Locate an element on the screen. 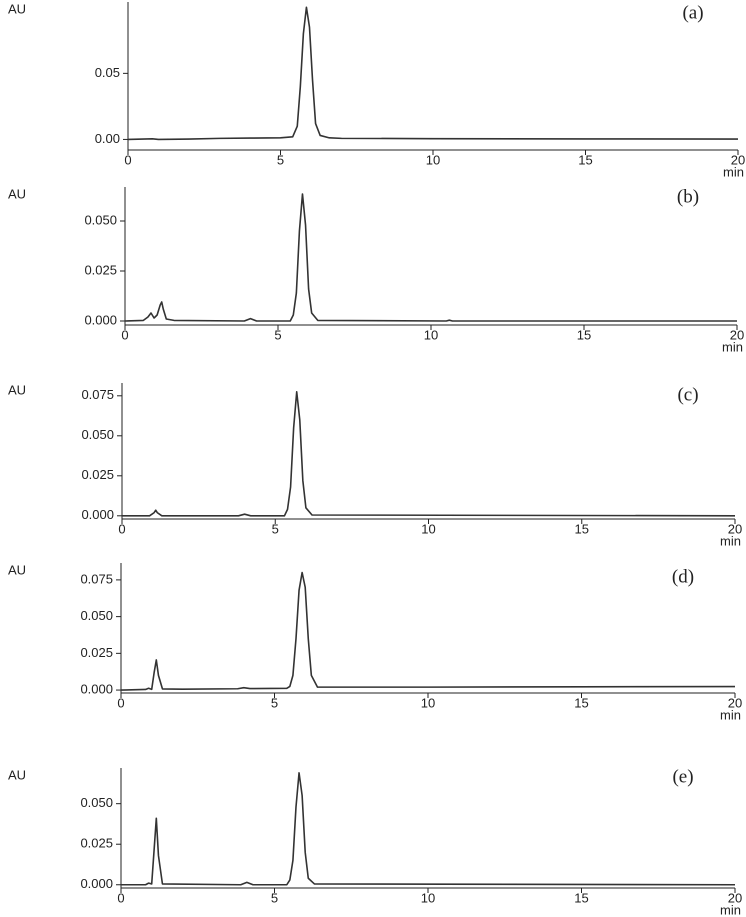 The height and width of the screenshot is (917, 746). panel-label: (a) is located at coordinates (692, 12).